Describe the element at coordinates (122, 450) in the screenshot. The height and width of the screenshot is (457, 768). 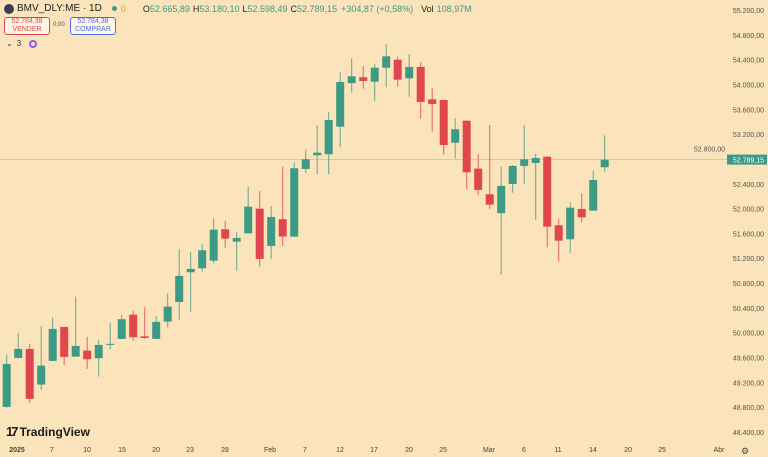
I see `x-tick-label: 15` at that location.